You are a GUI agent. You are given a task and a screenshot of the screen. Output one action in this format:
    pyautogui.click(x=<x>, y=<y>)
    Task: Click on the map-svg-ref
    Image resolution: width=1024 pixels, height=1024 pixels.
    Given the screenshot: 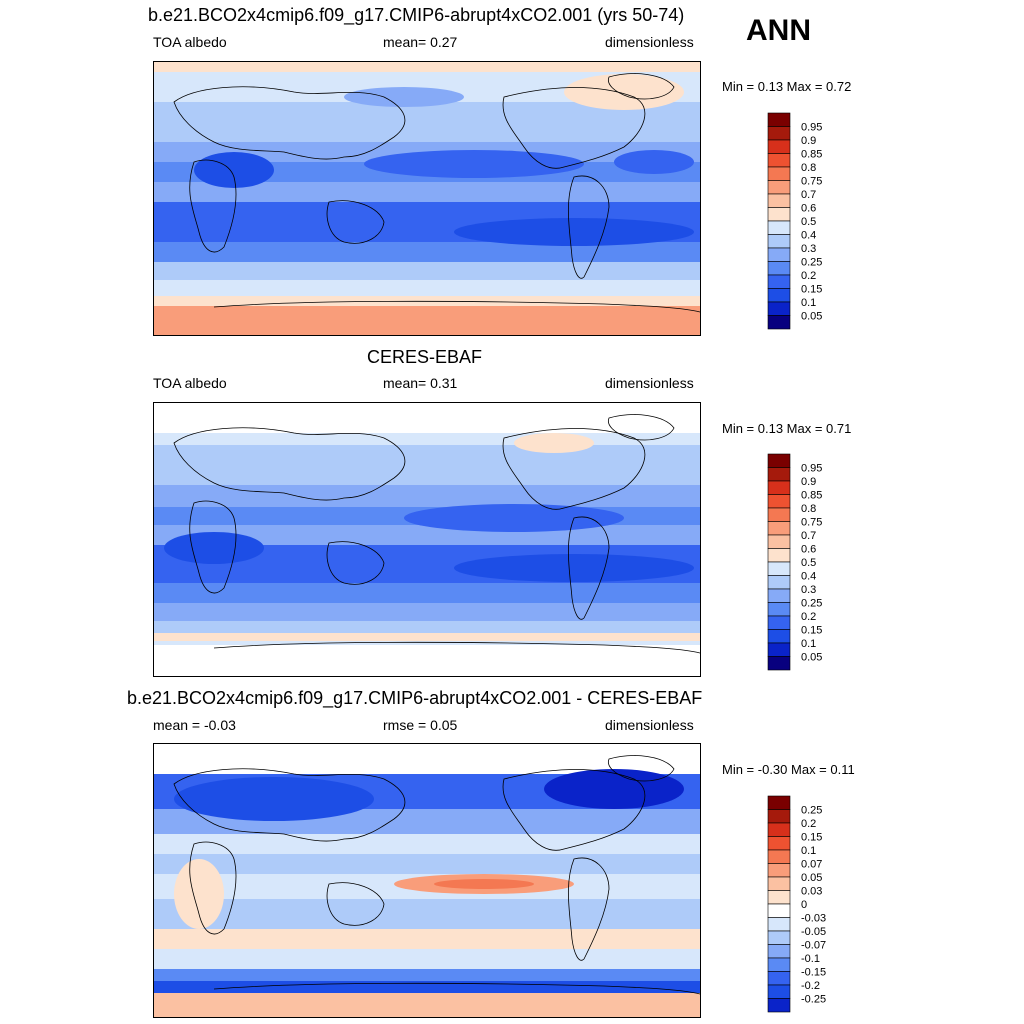 What is the action you would take?
    pyautogui.click(x=427, y=539)
    